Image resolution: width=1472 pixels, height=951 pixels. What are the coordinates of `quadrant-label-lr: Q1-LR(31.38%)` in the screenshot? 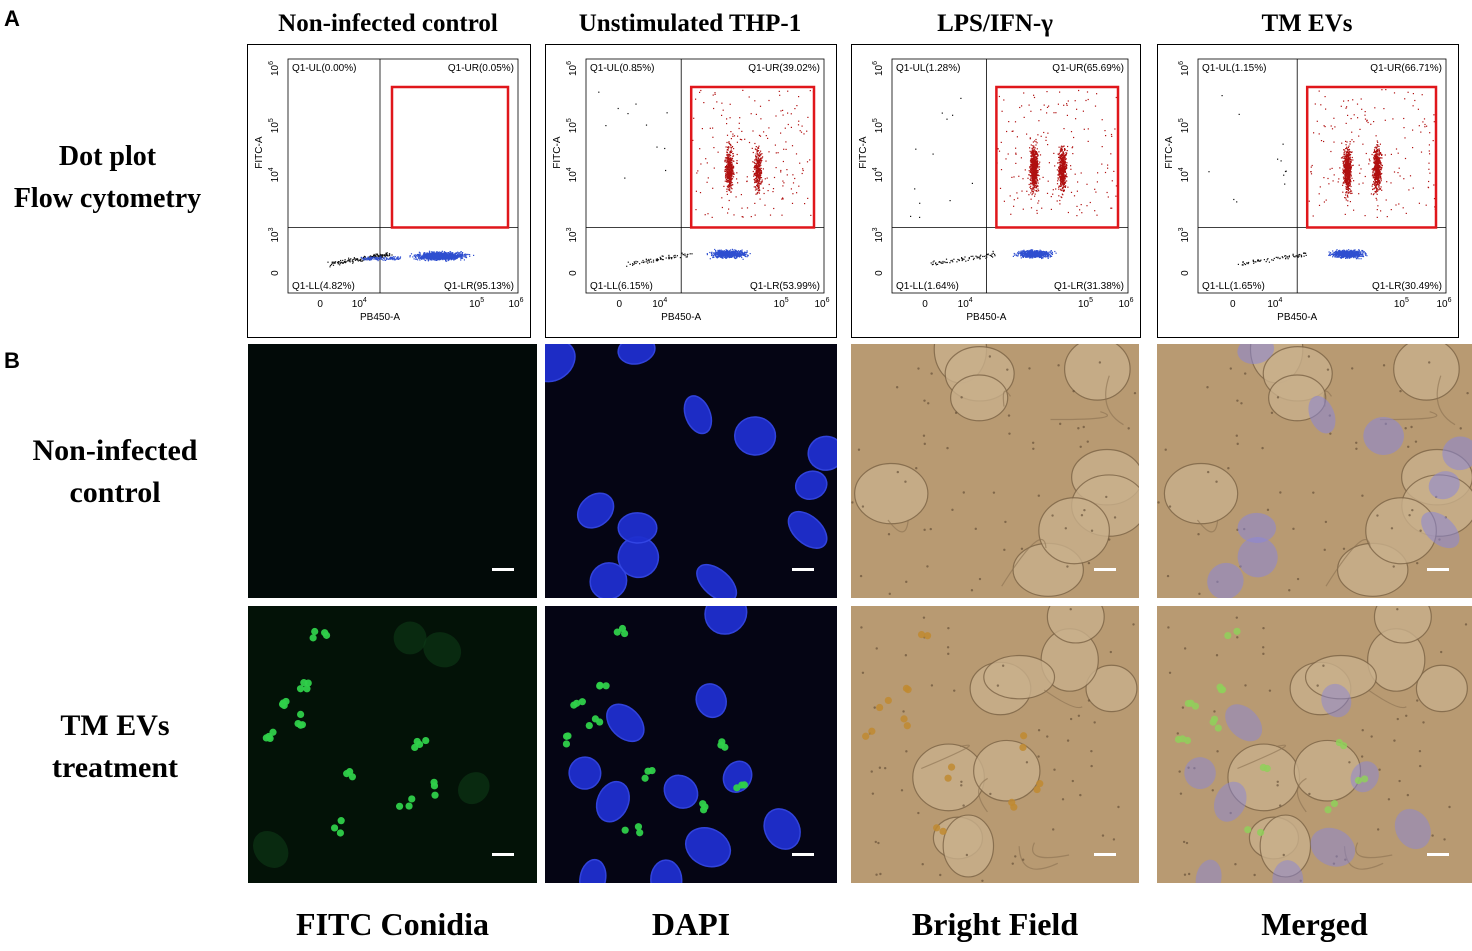 It's located at (1089, 286).